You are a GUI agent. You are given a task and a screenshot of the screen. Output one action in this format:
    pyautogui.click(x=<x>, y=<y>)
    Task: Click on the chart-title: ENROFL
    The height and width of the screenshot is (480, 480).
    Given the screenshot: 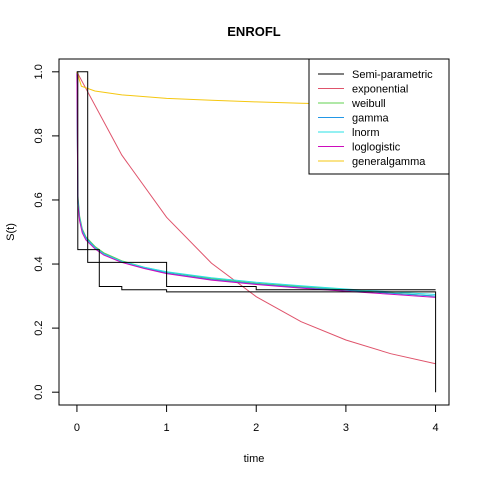 What is the action you would take?
    pyautogui.click(x=254, y=31)
    